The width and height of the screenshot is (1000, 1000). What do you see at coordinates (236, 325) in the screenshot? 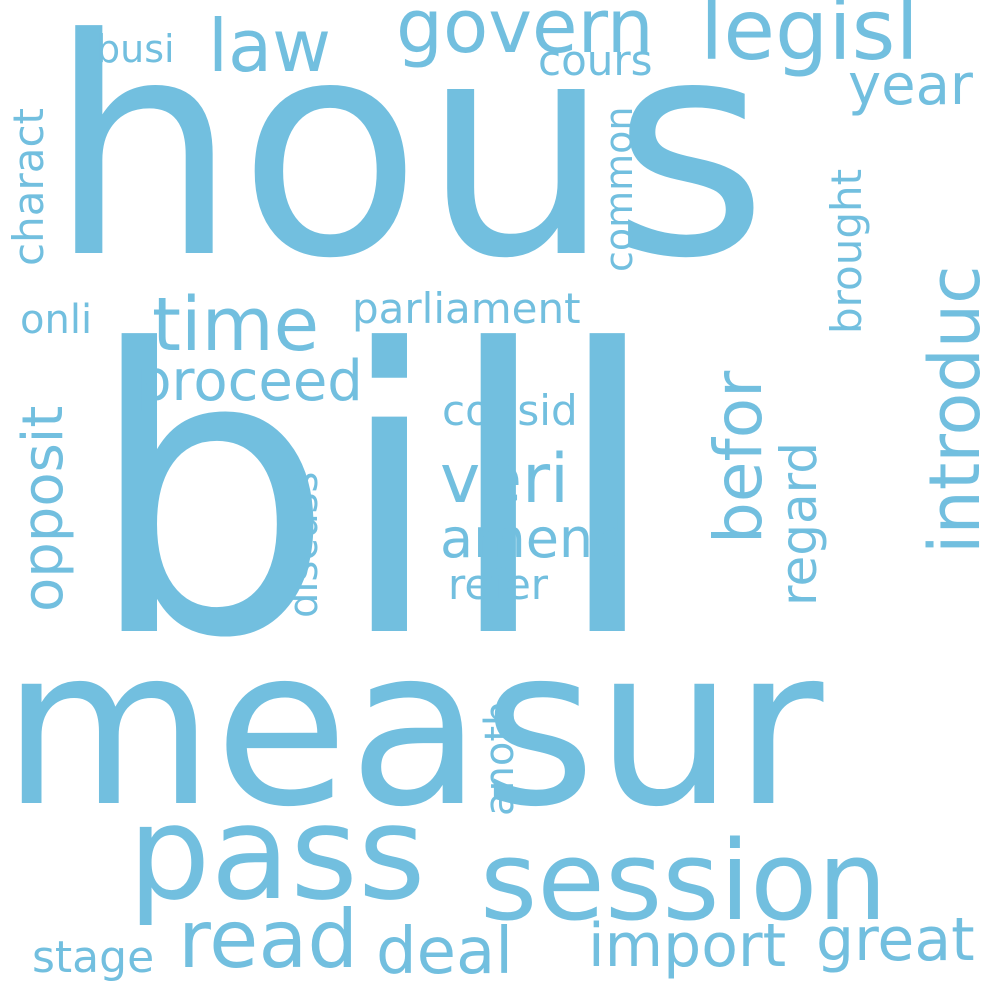
I see `word-time: time` at bounding box center [236, 325].